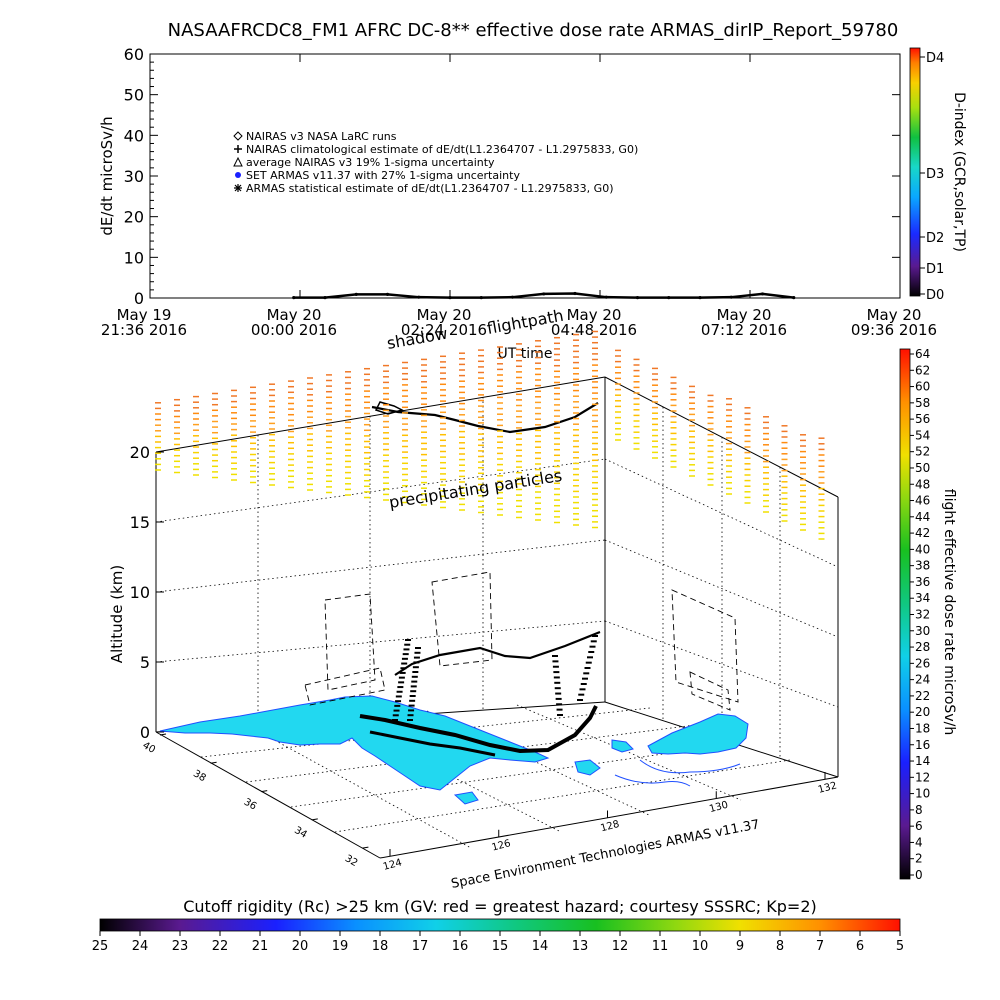  I want to click on dose-rate-tick-label: 6, so click(919, 826).